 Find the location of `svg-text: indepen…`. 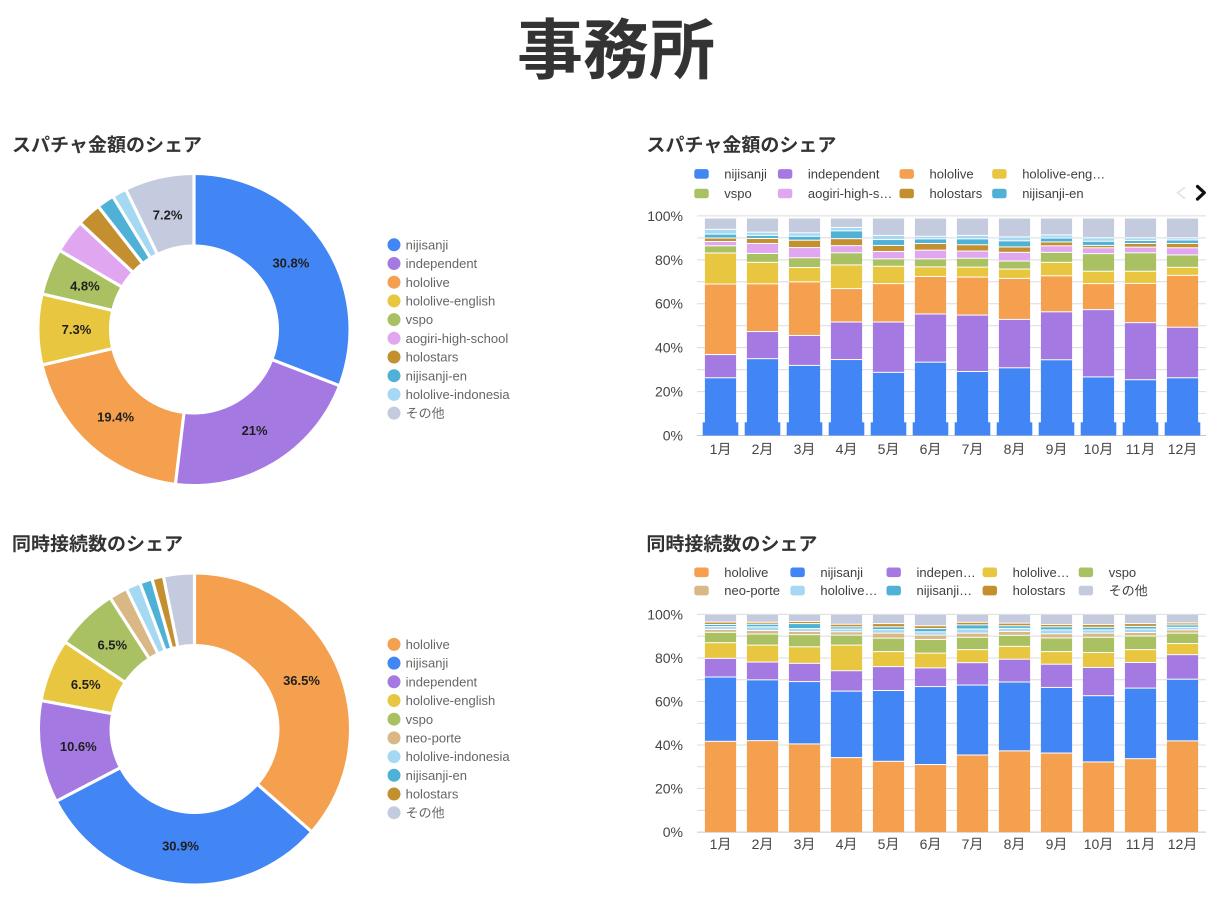

svg-text: indepen… is located at coordinates (946, 572).